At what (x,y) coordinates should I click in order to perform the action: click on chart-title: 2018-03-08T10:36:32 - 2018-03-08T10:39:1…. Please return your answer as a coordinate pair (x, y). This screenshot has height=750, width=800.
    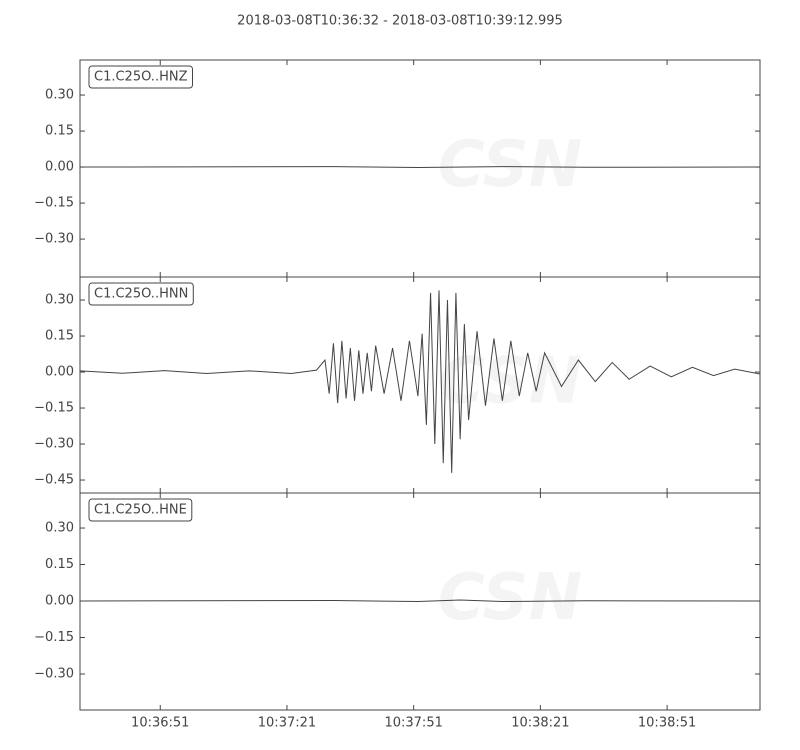
    Looking at the image, I should click on (400, 21).